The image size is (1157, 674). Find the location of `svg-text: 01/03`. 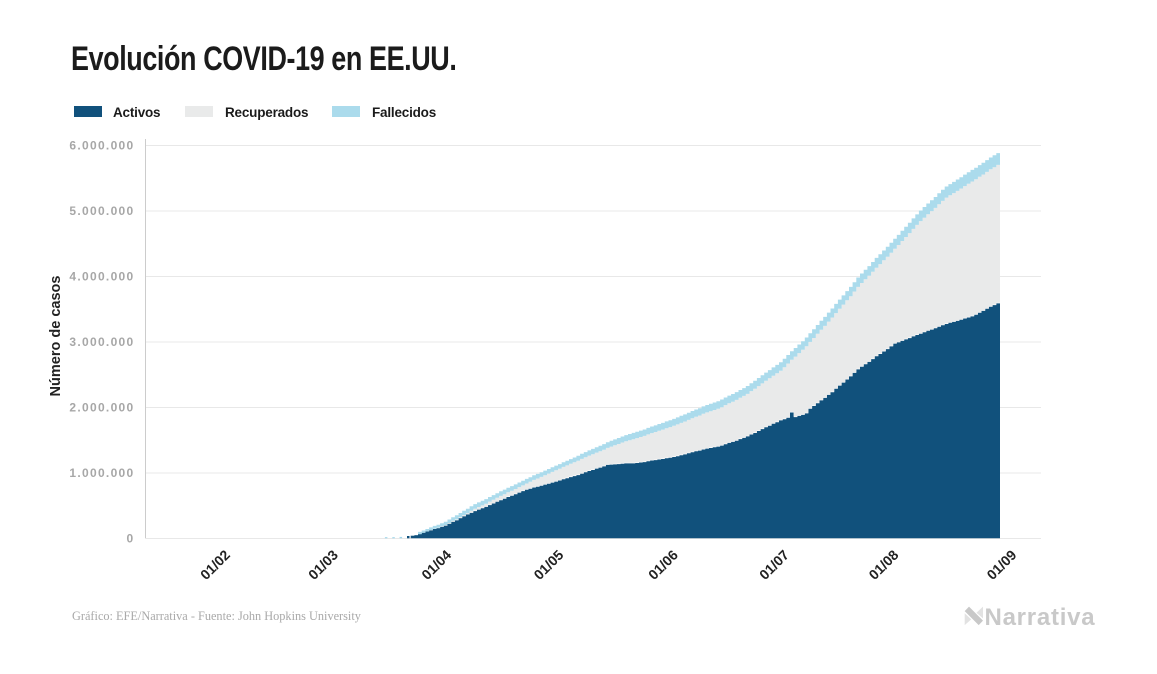

svg-text: 01/03 is located at coordinates (323, 564).